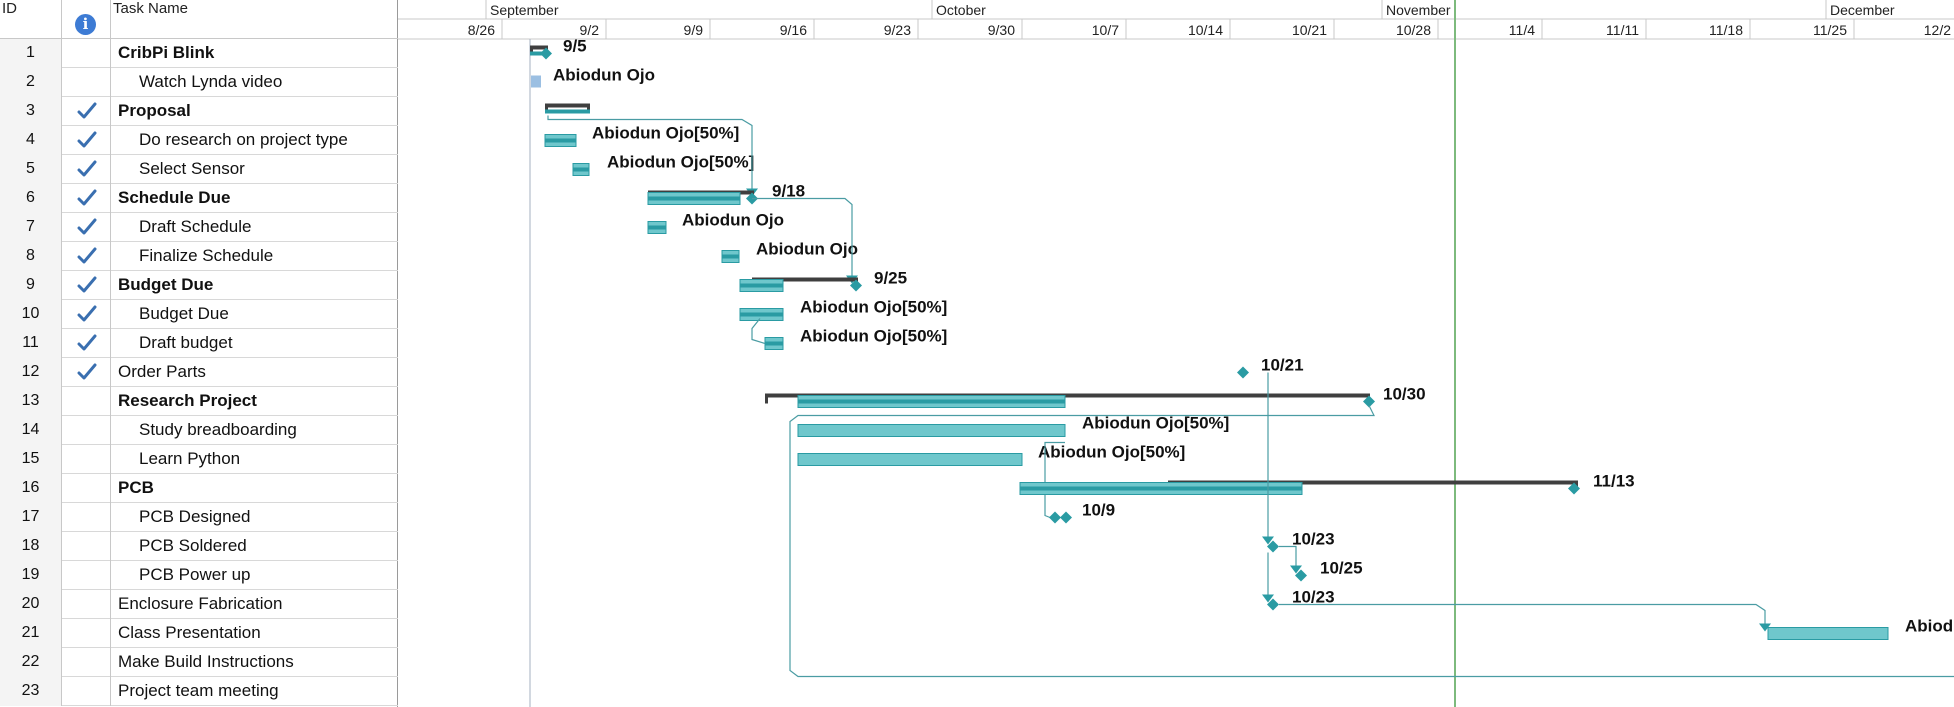 This screenshot has height=707, width=1954. Describe the element at coordinates (31, 430) in the screenshot. I see `task-id-cell: 14` at that location.